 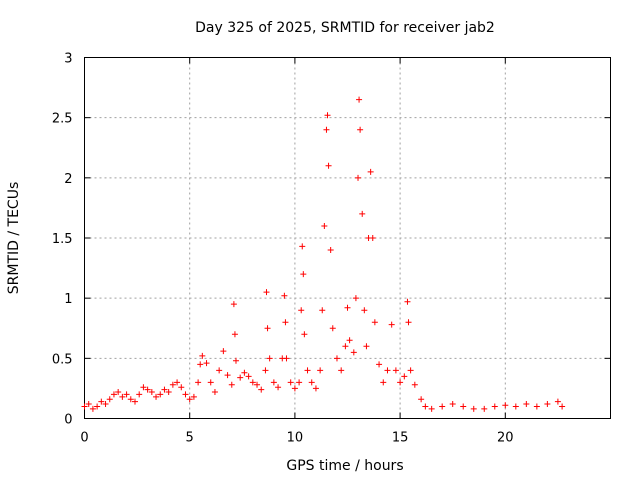 What do you see at coordinates (400, 438) in the screenshot?
I see `x-tick-label: 15` at bounding box center [400, 438].